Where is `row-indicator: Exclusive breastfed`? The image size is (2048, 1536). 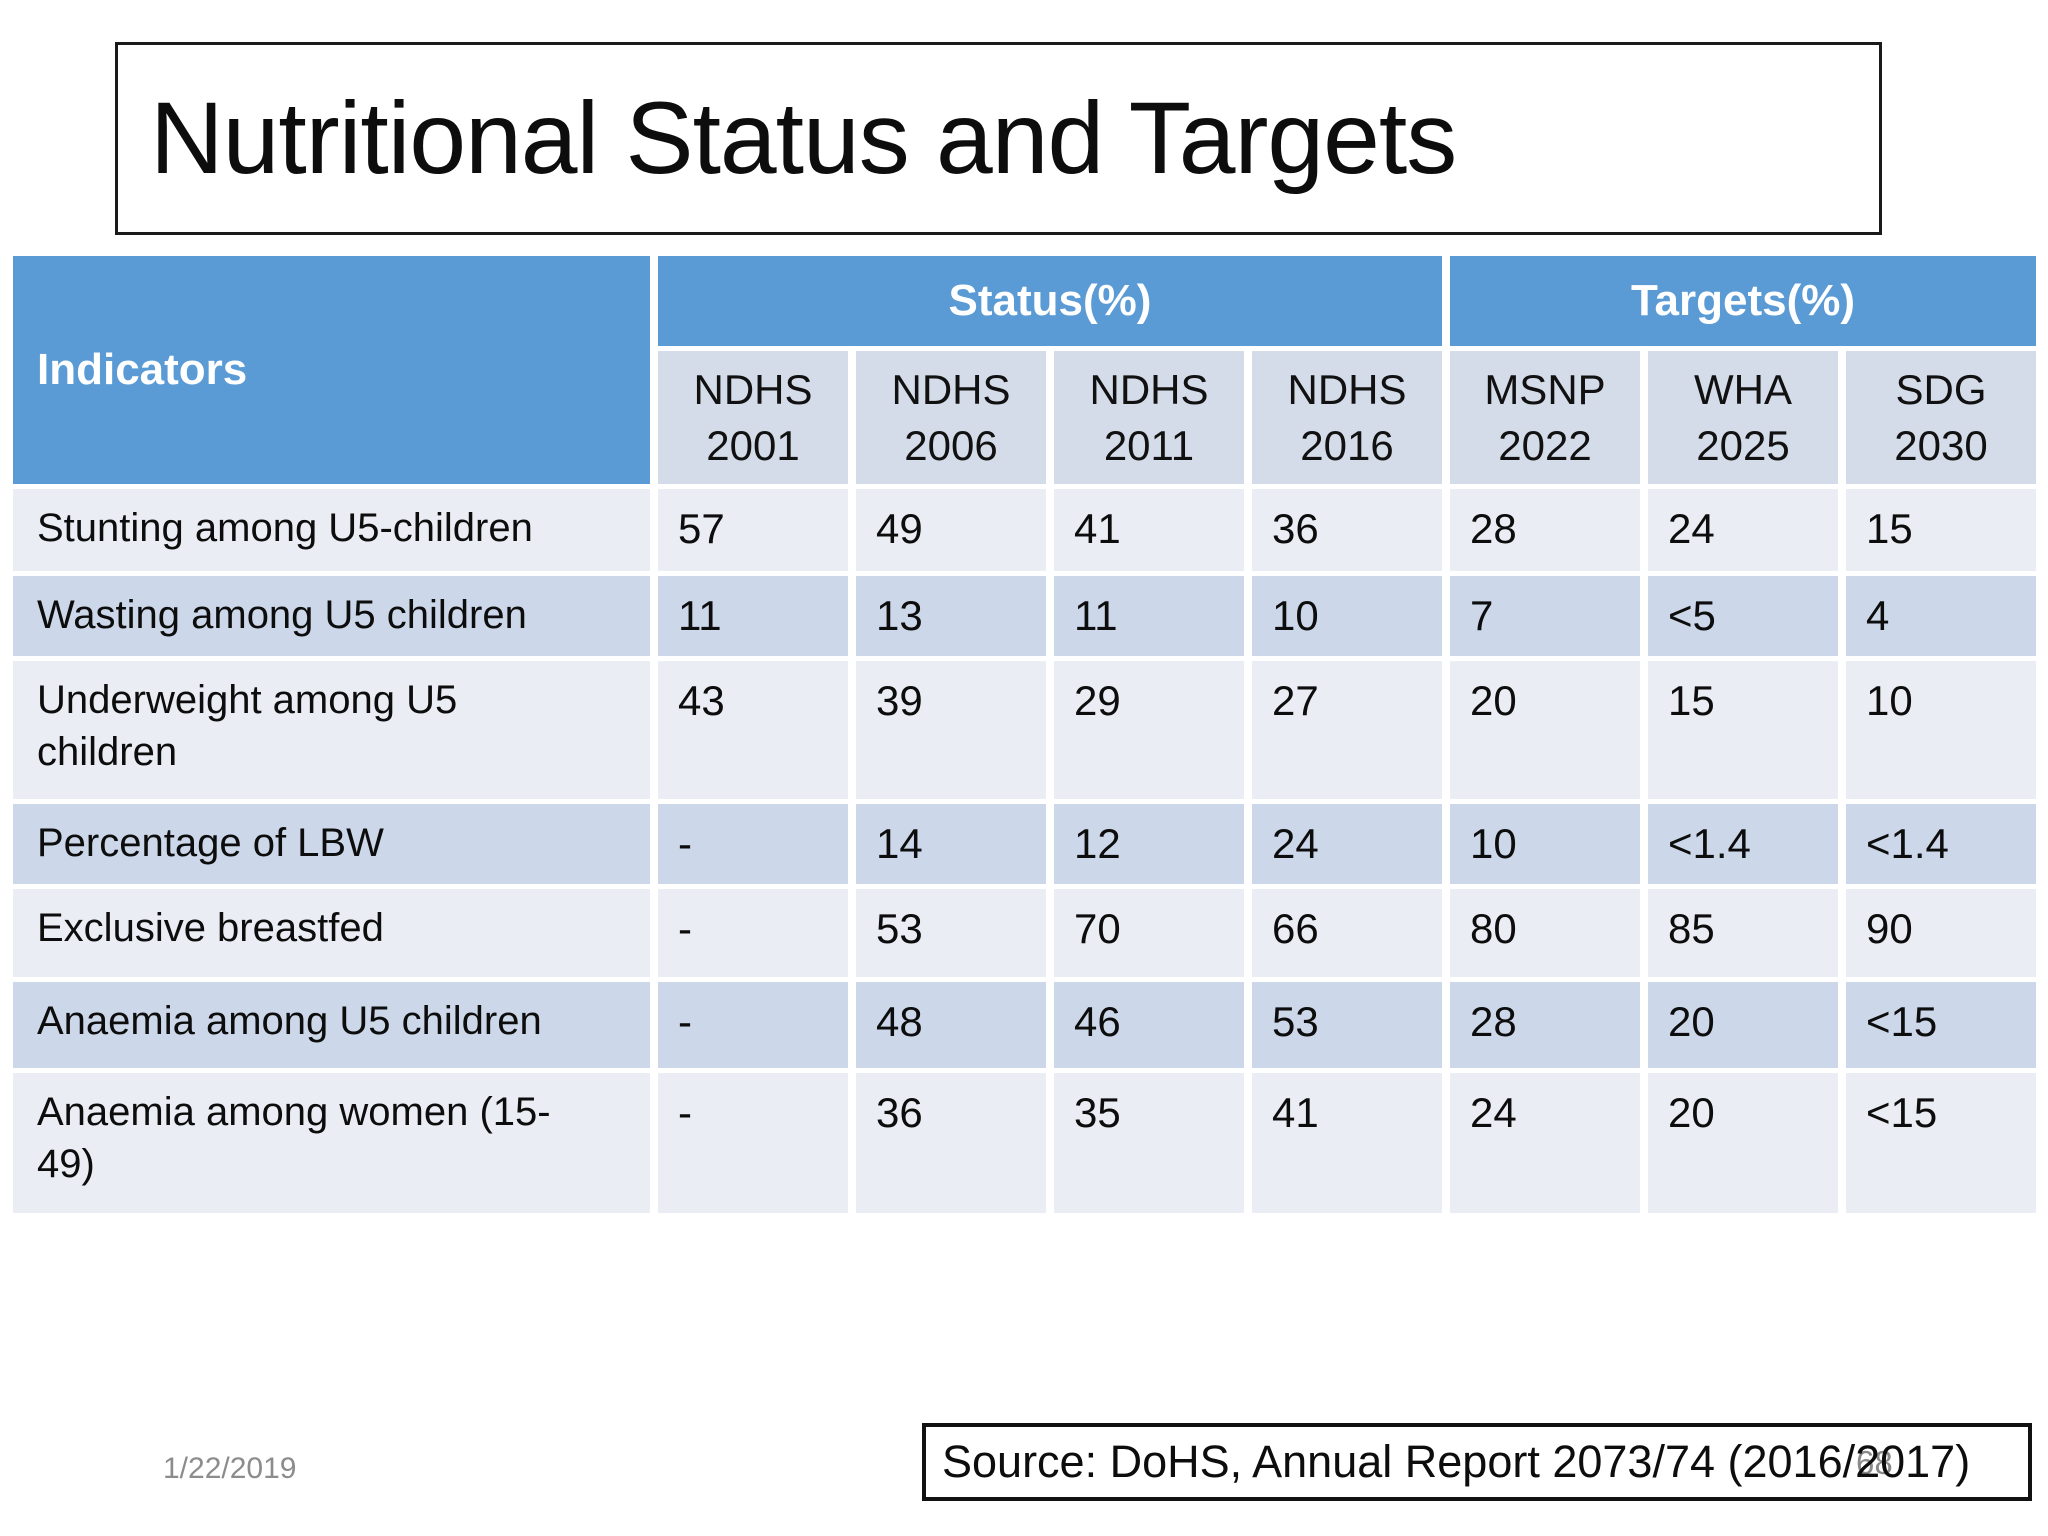
row-indicator: Exclusive breastfed is located at coordinates (331, 933).